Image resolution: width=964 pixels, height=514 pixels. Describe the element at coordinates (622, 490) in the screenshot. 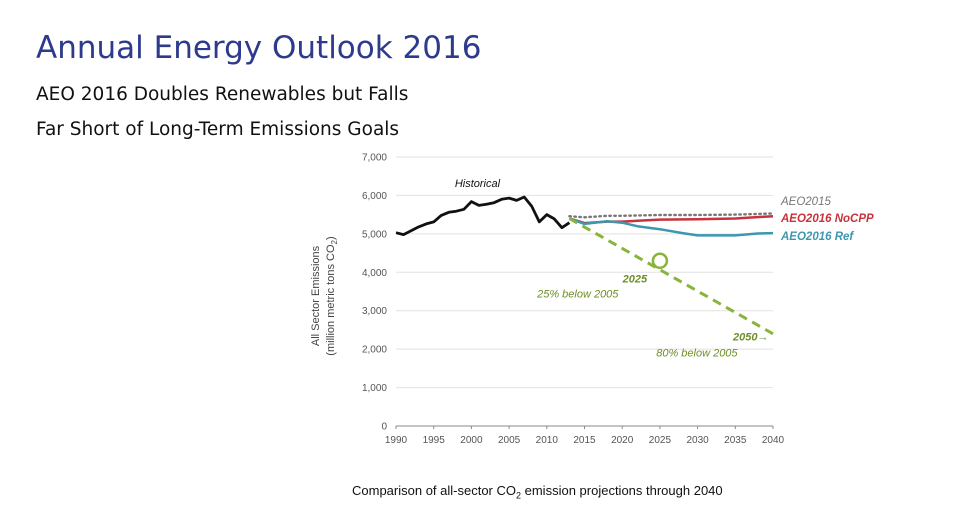

I see `caption-suffix: emission projections through 2040` at that location.